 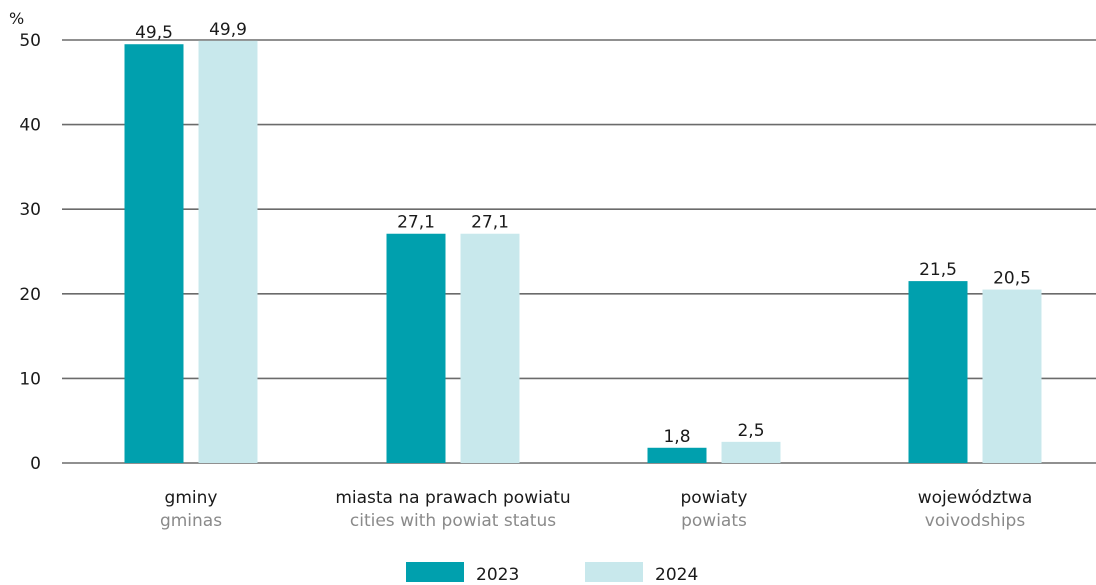 What do you see at coordinates (676, 575) in the screenshot?
I see `legend-label: 2024` at bounding box center [676, 575].